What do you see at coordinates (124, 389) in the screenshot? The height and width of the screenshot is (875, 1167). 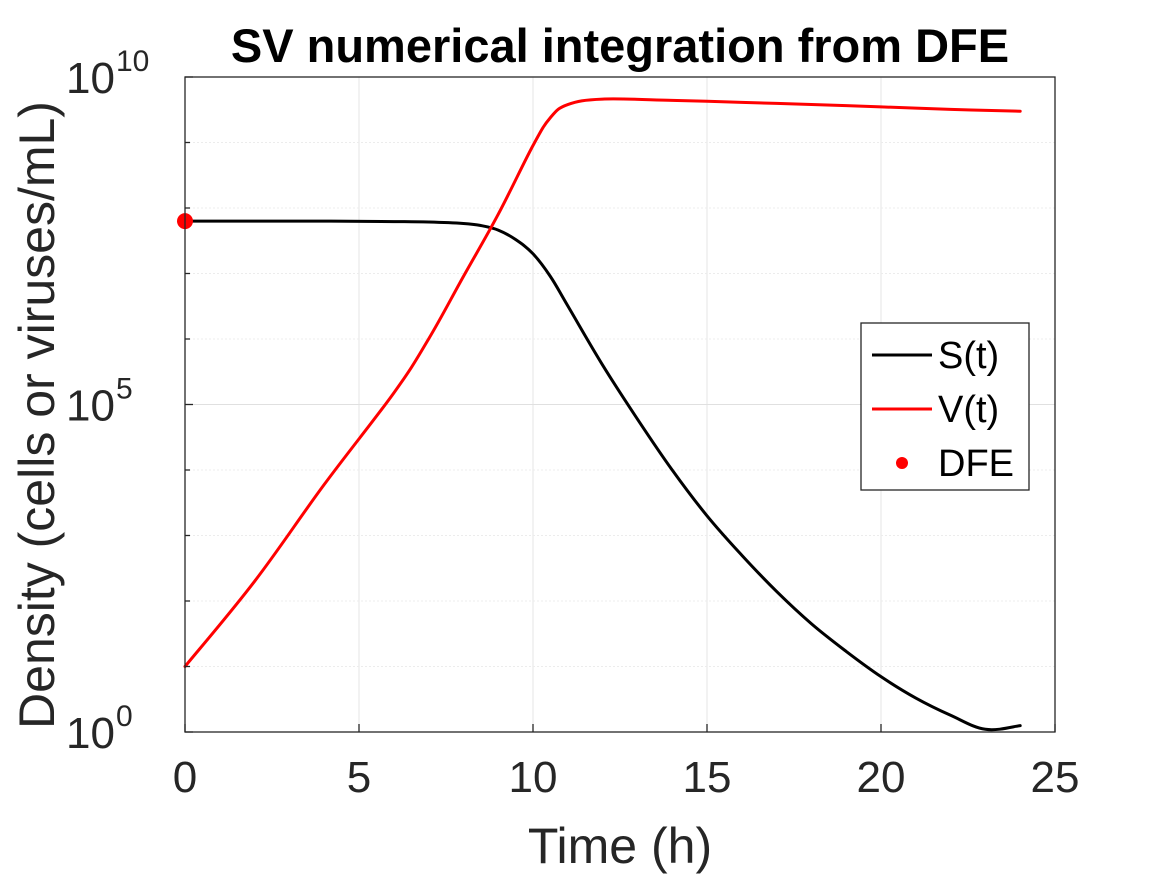 I see `y-tick-exponent: 5` at bounding box center [124, 389].